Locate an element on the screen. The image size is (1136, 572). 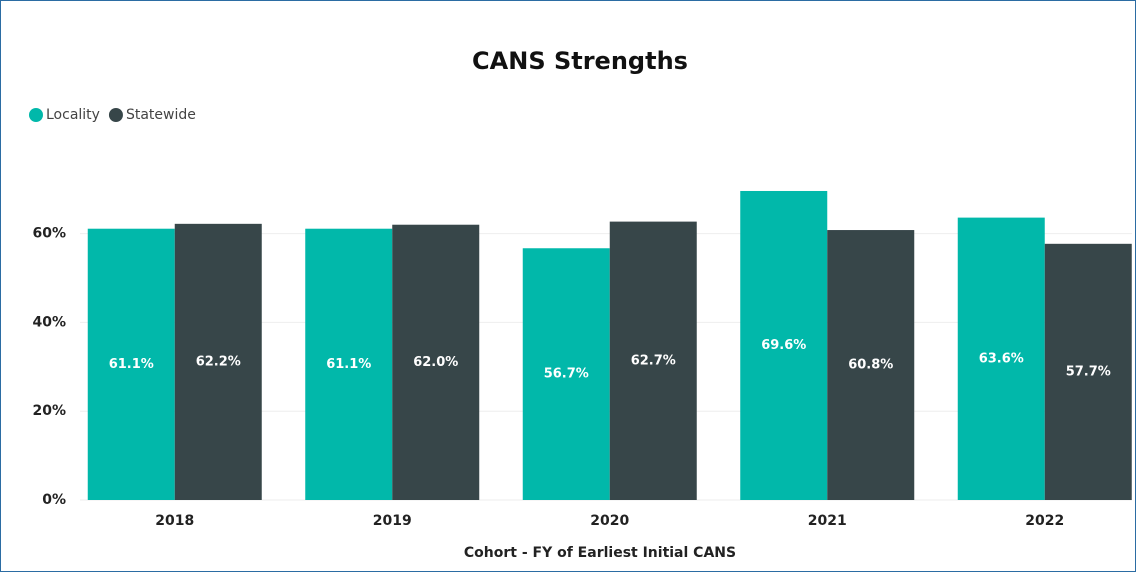
x-tick-label: 2018 is located at coordinates (174, 521).